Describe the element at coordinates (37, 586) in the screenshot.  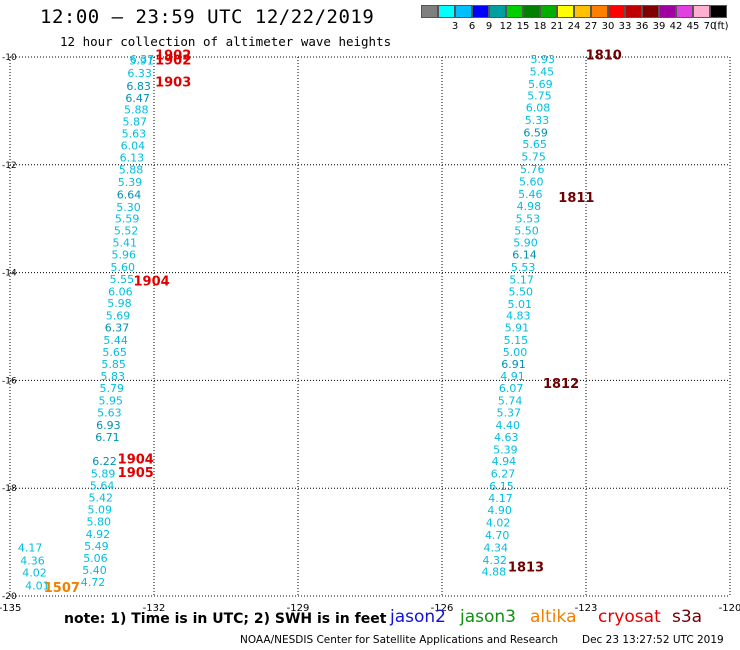
I see `wave-height-value: 4.01` at that location.